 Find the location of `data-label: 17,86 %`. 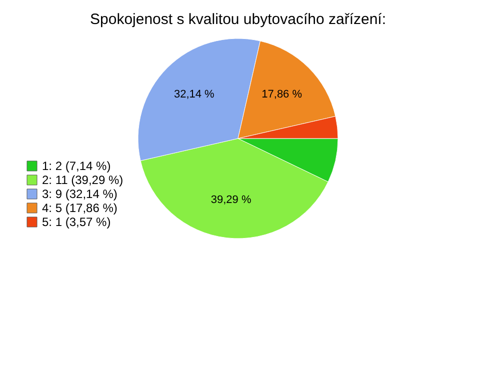

data-label: 17,86 % is located at coordinates (282, 94).